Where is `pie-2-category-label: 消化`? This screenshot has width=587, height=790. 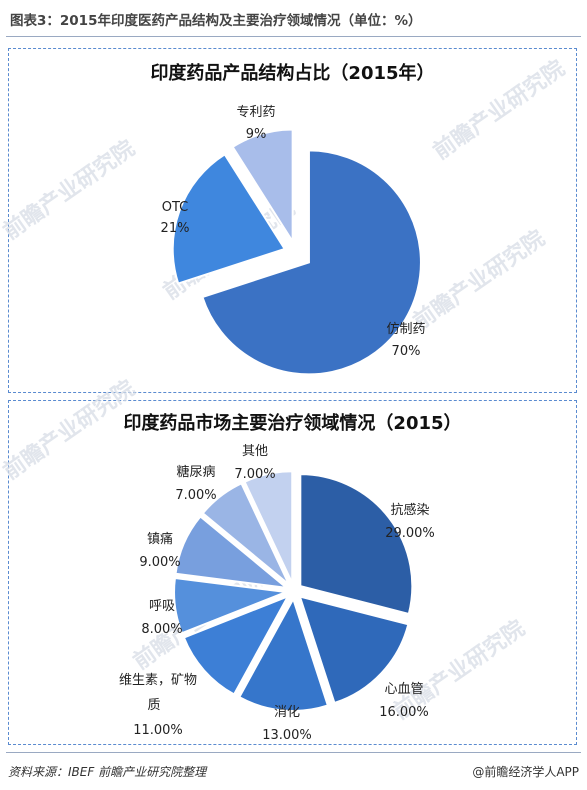 pie-2-category-label: 消化 is located at coordinates (287, 712).